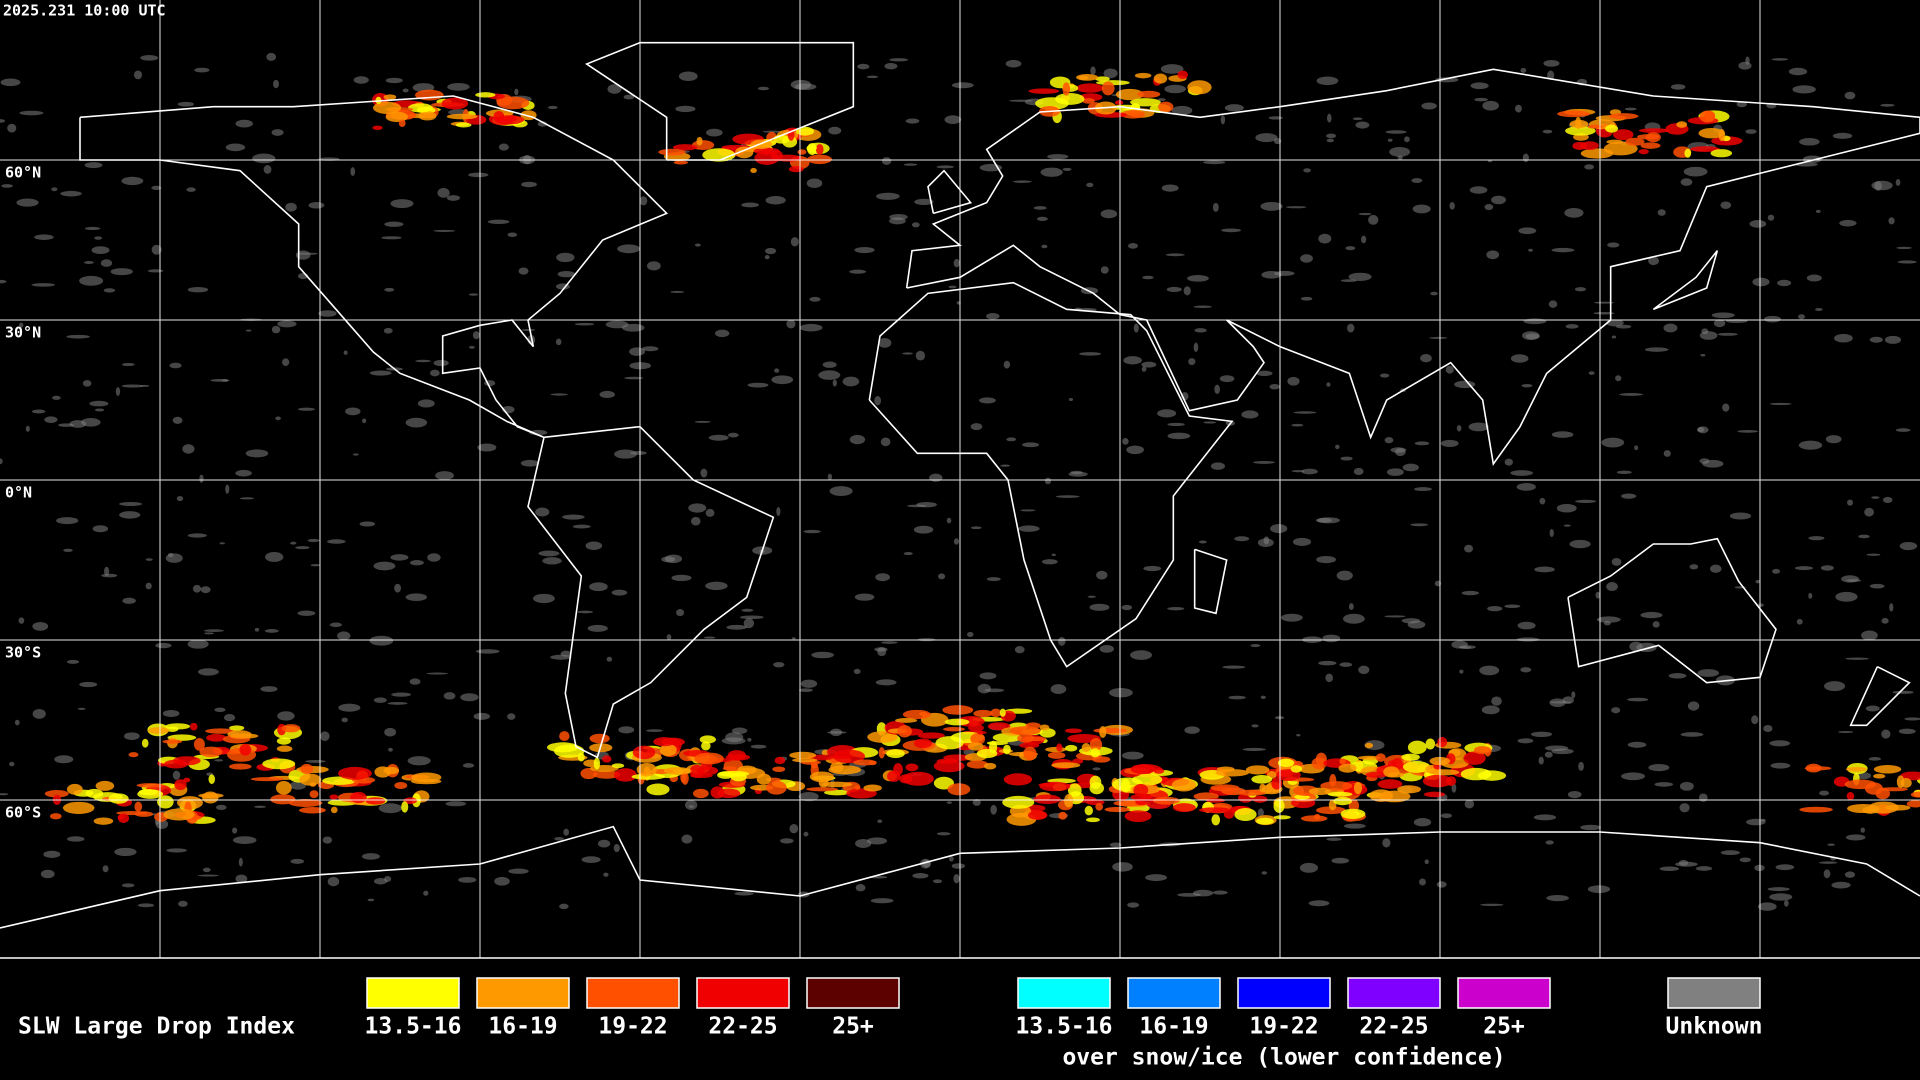  I want to click on coastline, so click(1672, 610).